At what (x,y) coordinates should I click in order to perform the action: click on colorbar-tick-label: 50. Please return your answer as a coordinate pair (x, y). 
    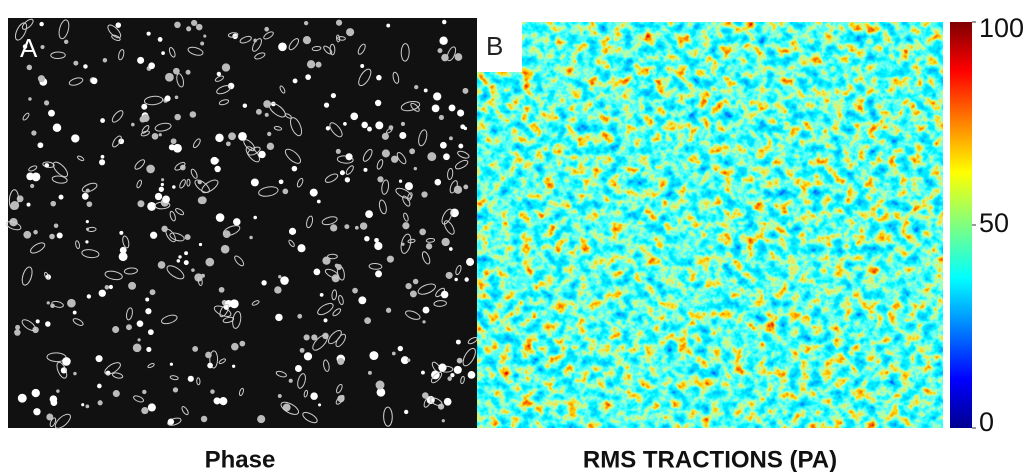
    Looking at the image, I should click on (994, 223).